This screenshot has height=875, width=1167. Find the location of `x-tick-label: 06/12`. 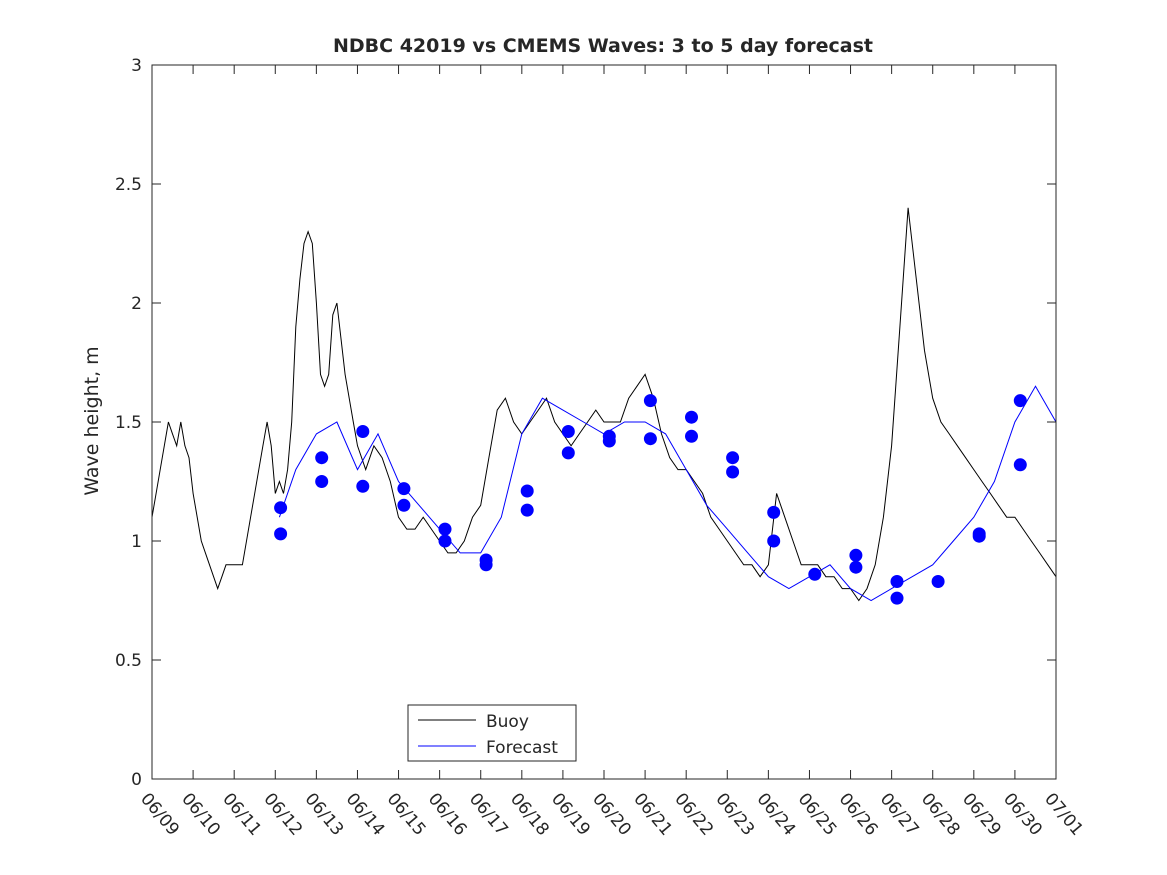

x-tick-label: 06/12 is located at coordinates (282, 814).